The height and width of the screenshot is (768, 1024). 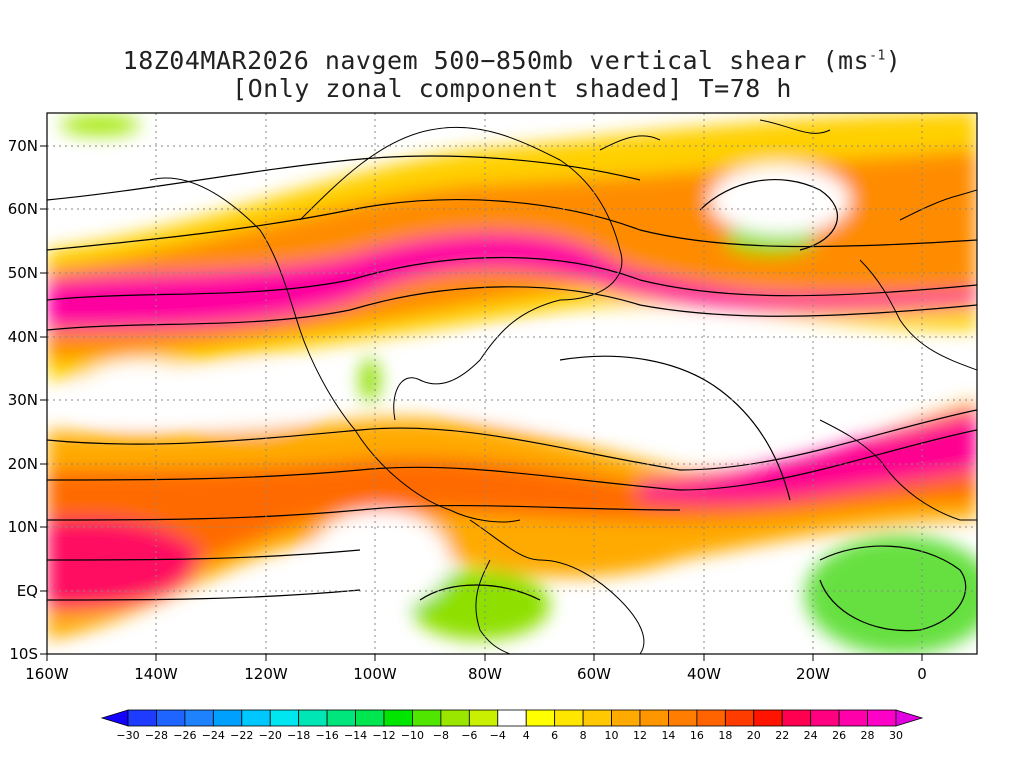 I want to click on colorbar-label: −14, so click(x=355, y=735).